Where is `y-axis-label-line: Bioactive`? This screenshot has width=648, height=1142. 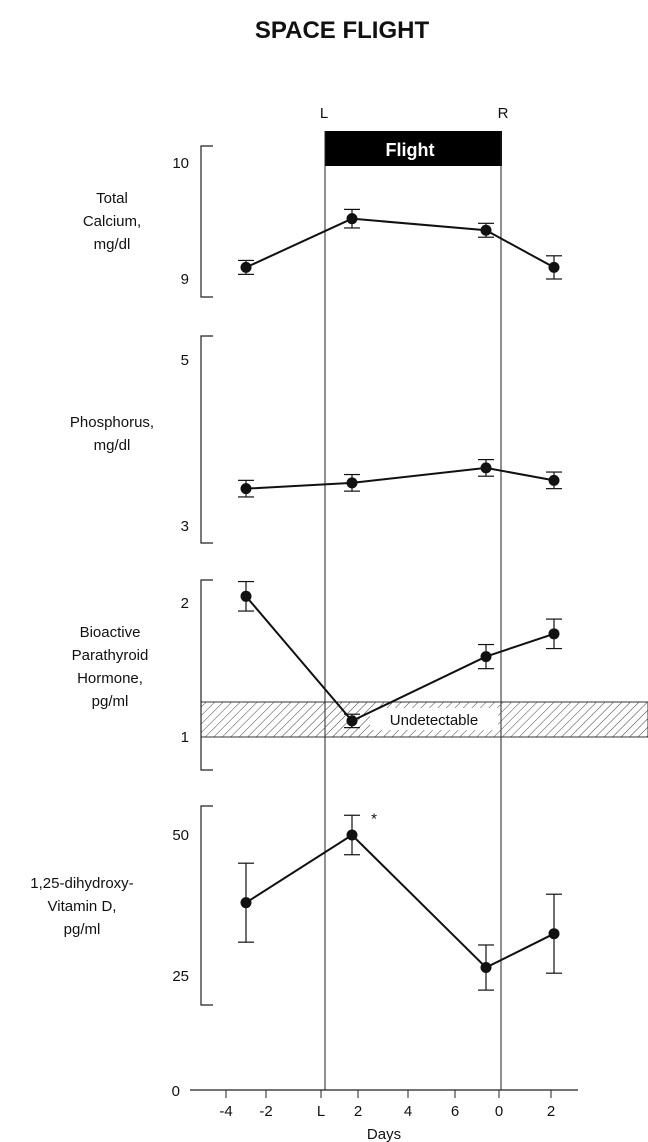
y-axis-label-line: Bioactive is located at coordinates (110, 632).